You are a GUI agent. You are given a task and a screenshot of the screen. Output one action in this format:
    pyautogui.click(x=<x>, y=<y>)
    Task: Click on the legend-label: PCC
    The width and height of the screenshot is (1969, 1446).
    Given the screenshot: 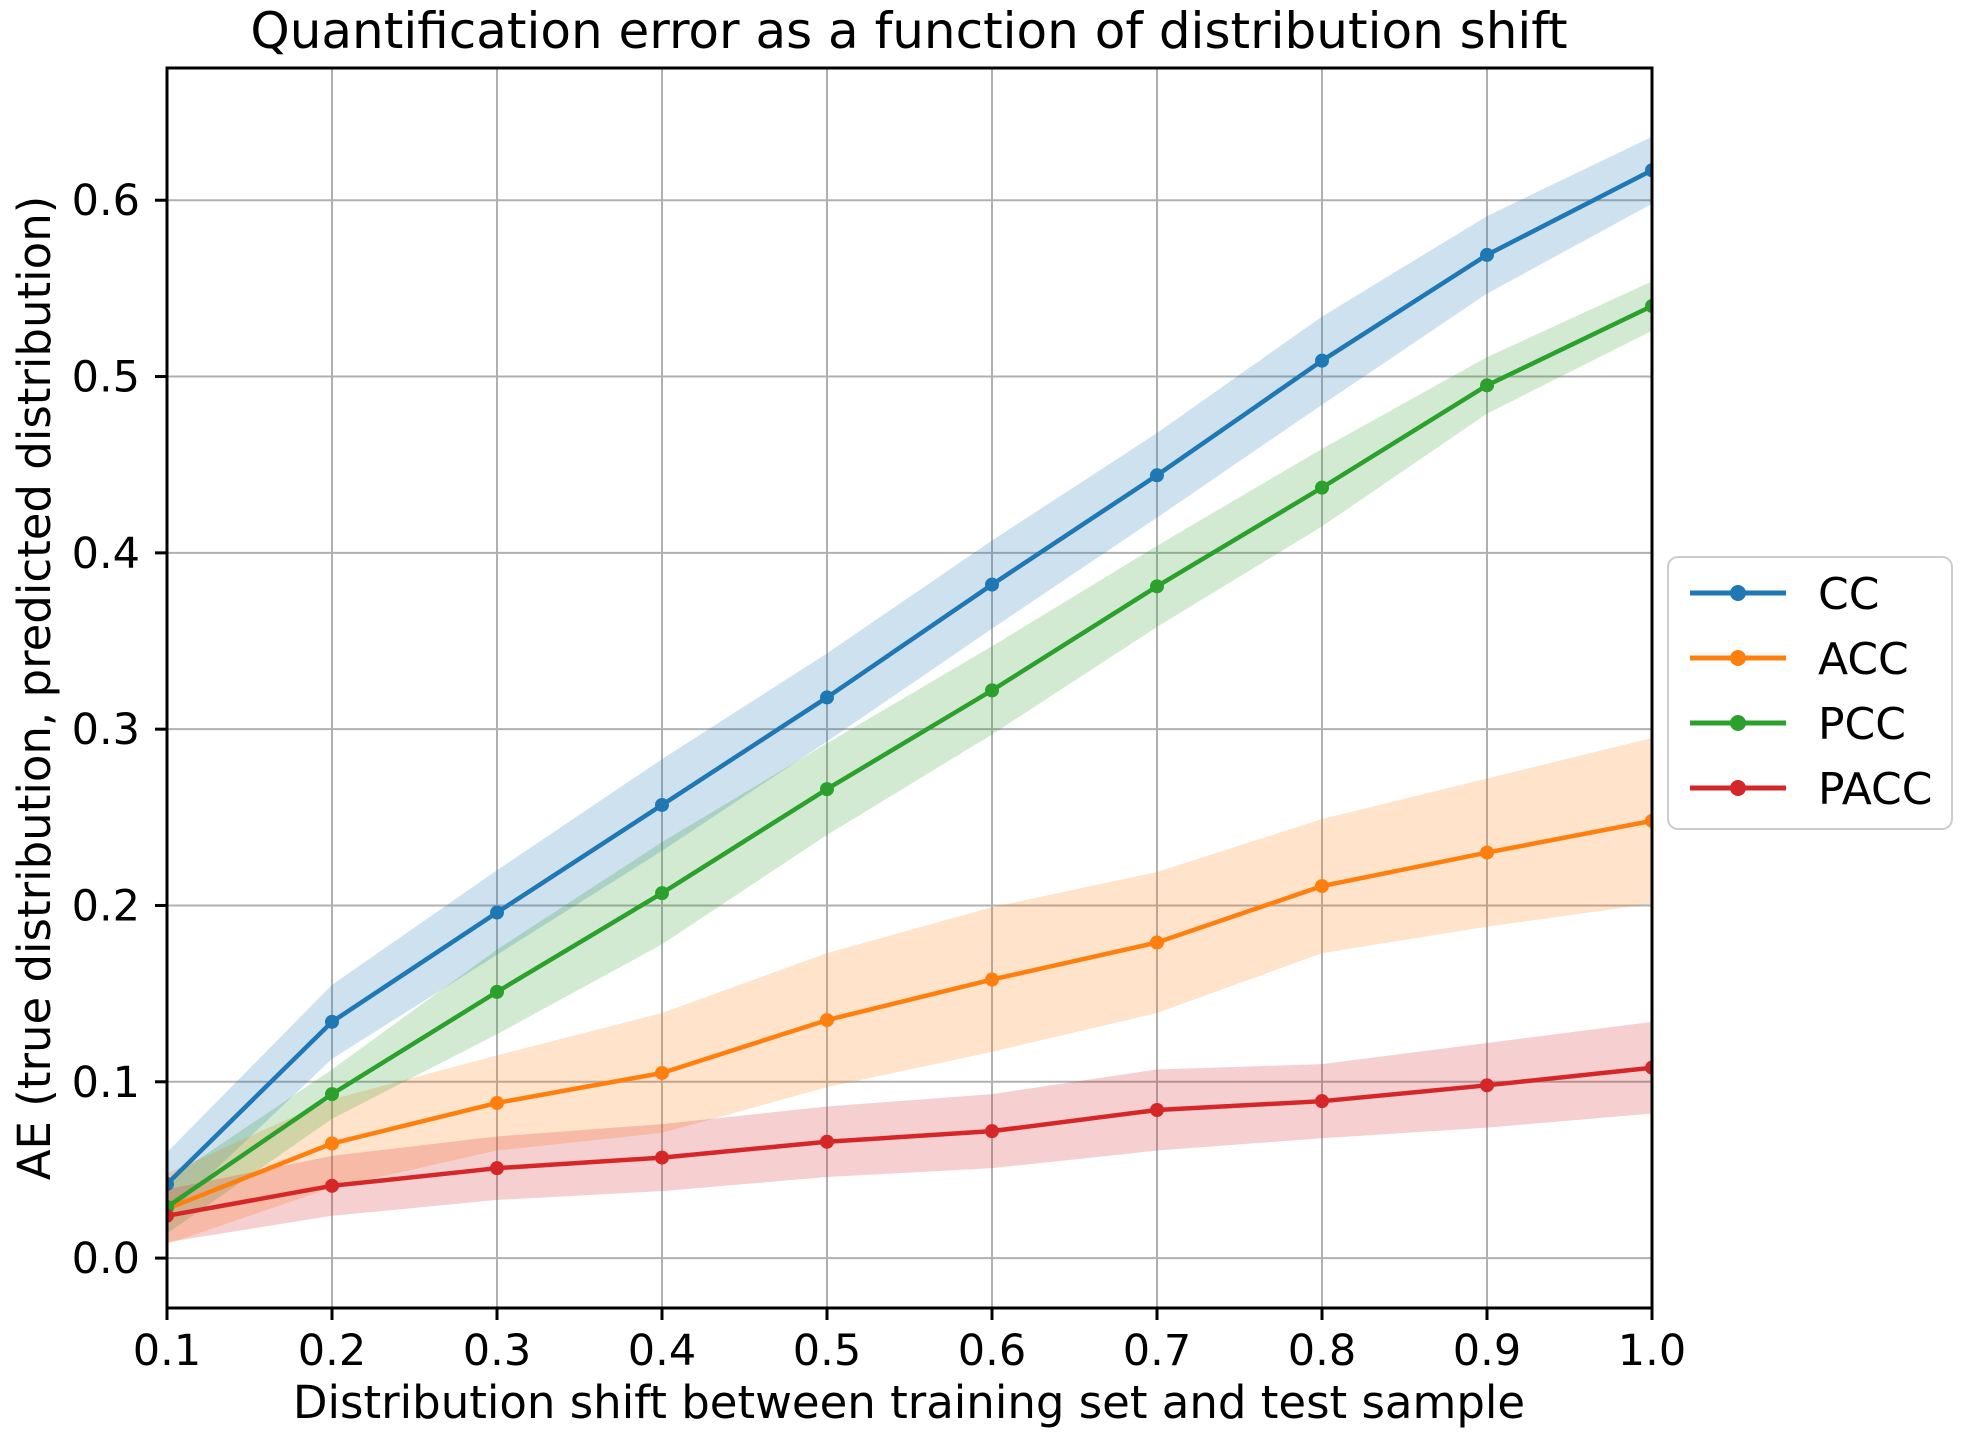 What is the action you would take?
    pyautogui.click(x=1862, y=724)
    